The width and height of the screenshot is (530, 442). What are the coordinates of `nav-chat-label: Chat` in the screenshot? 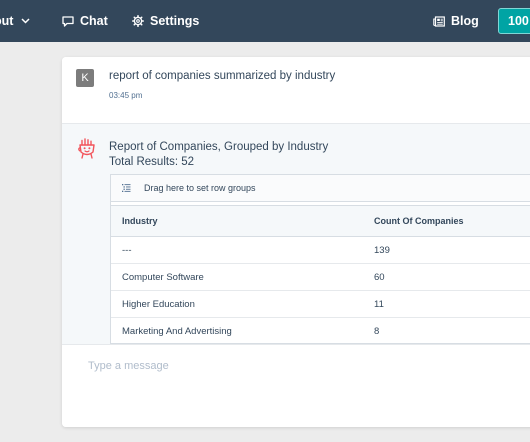 It's located at (94, 21).